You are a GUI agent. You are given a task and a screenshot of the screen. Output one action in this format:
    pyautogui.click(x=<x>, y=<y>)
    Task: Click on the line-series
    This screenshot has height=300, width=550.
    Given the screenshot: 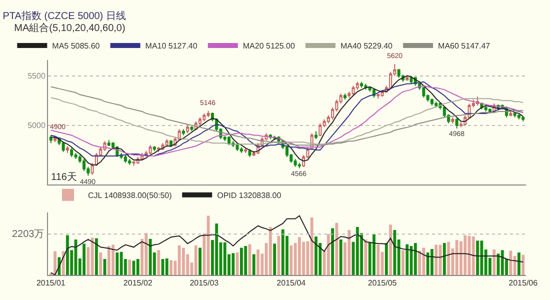 What is the action you would take?
    pyautogui.click(x=287, y=121)
    